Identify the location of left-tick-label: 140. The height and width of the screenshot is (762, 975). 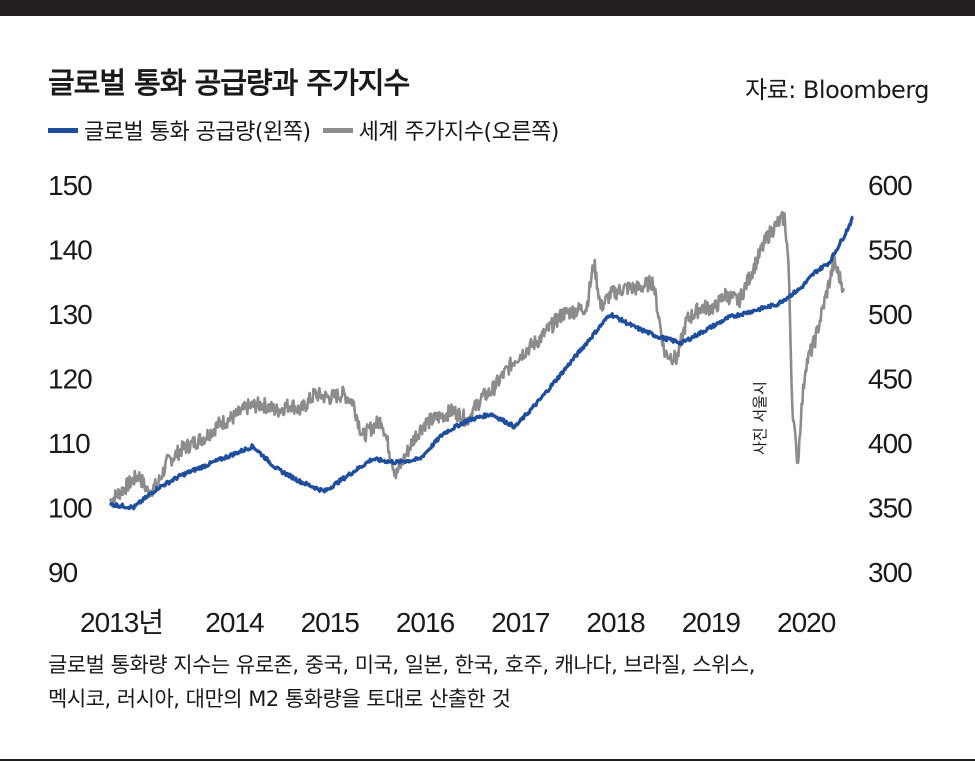
(70, 250).